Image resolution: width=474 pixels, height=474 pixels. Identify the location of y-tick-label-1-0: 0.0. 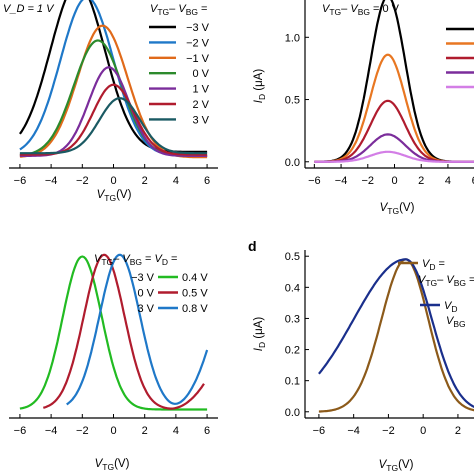
(292, 163).